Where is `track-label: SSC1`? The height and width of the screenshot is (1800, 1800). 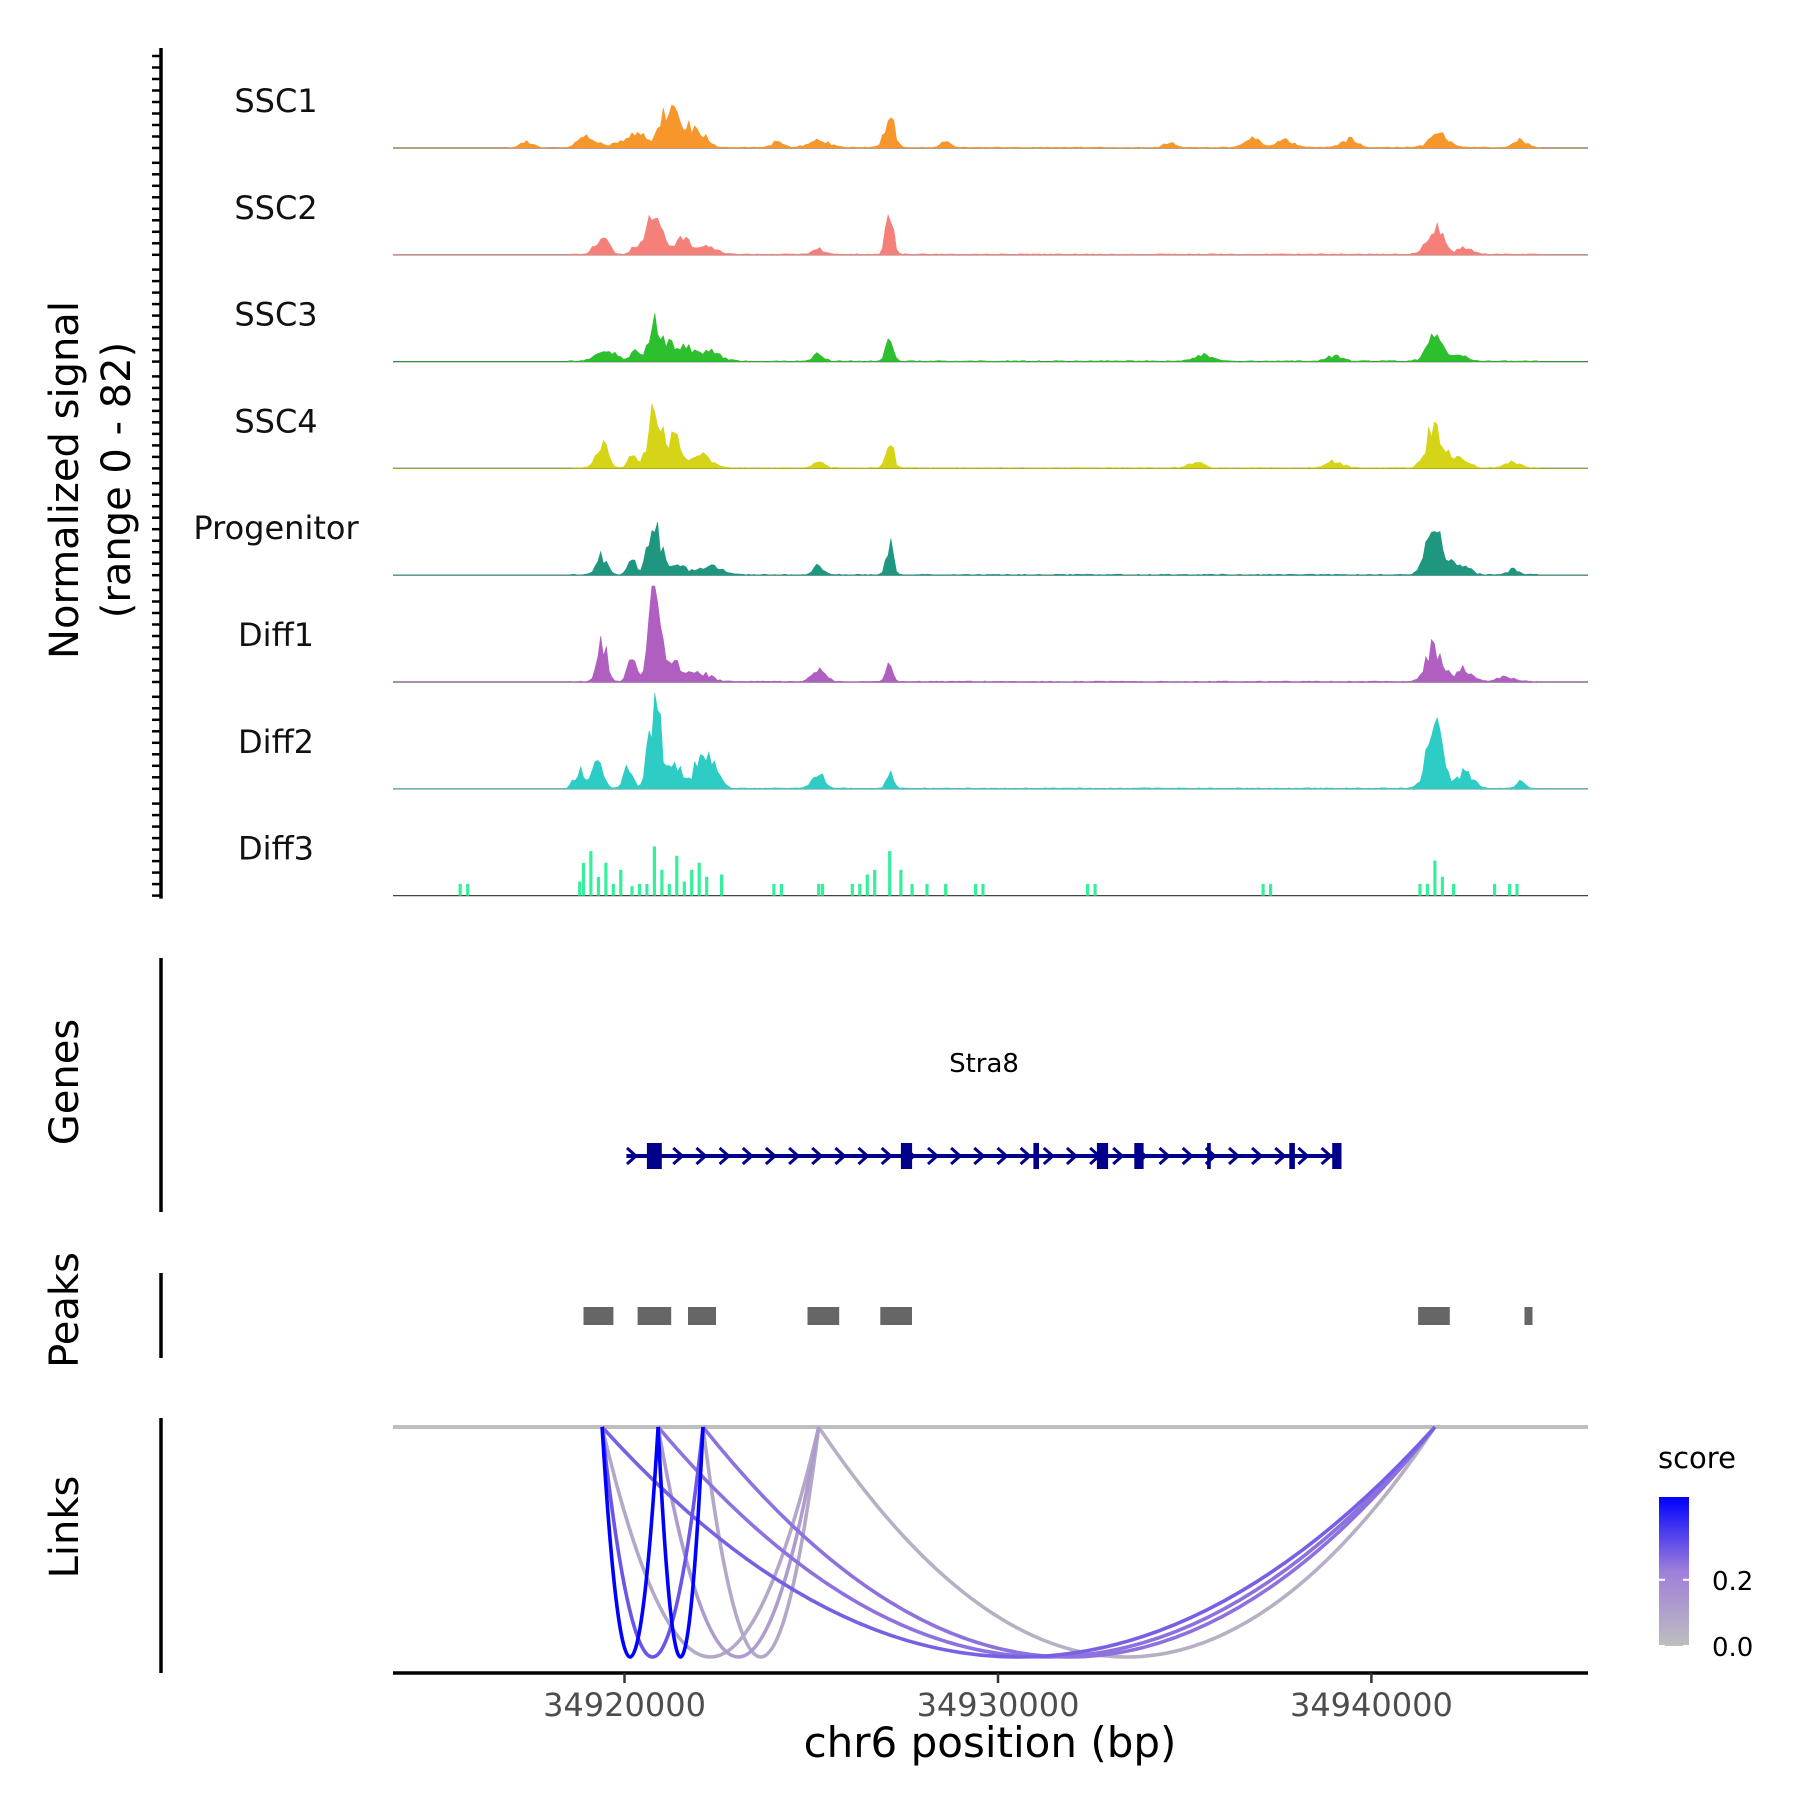 track-label: SSC1 is located at coordinates (275, 101).